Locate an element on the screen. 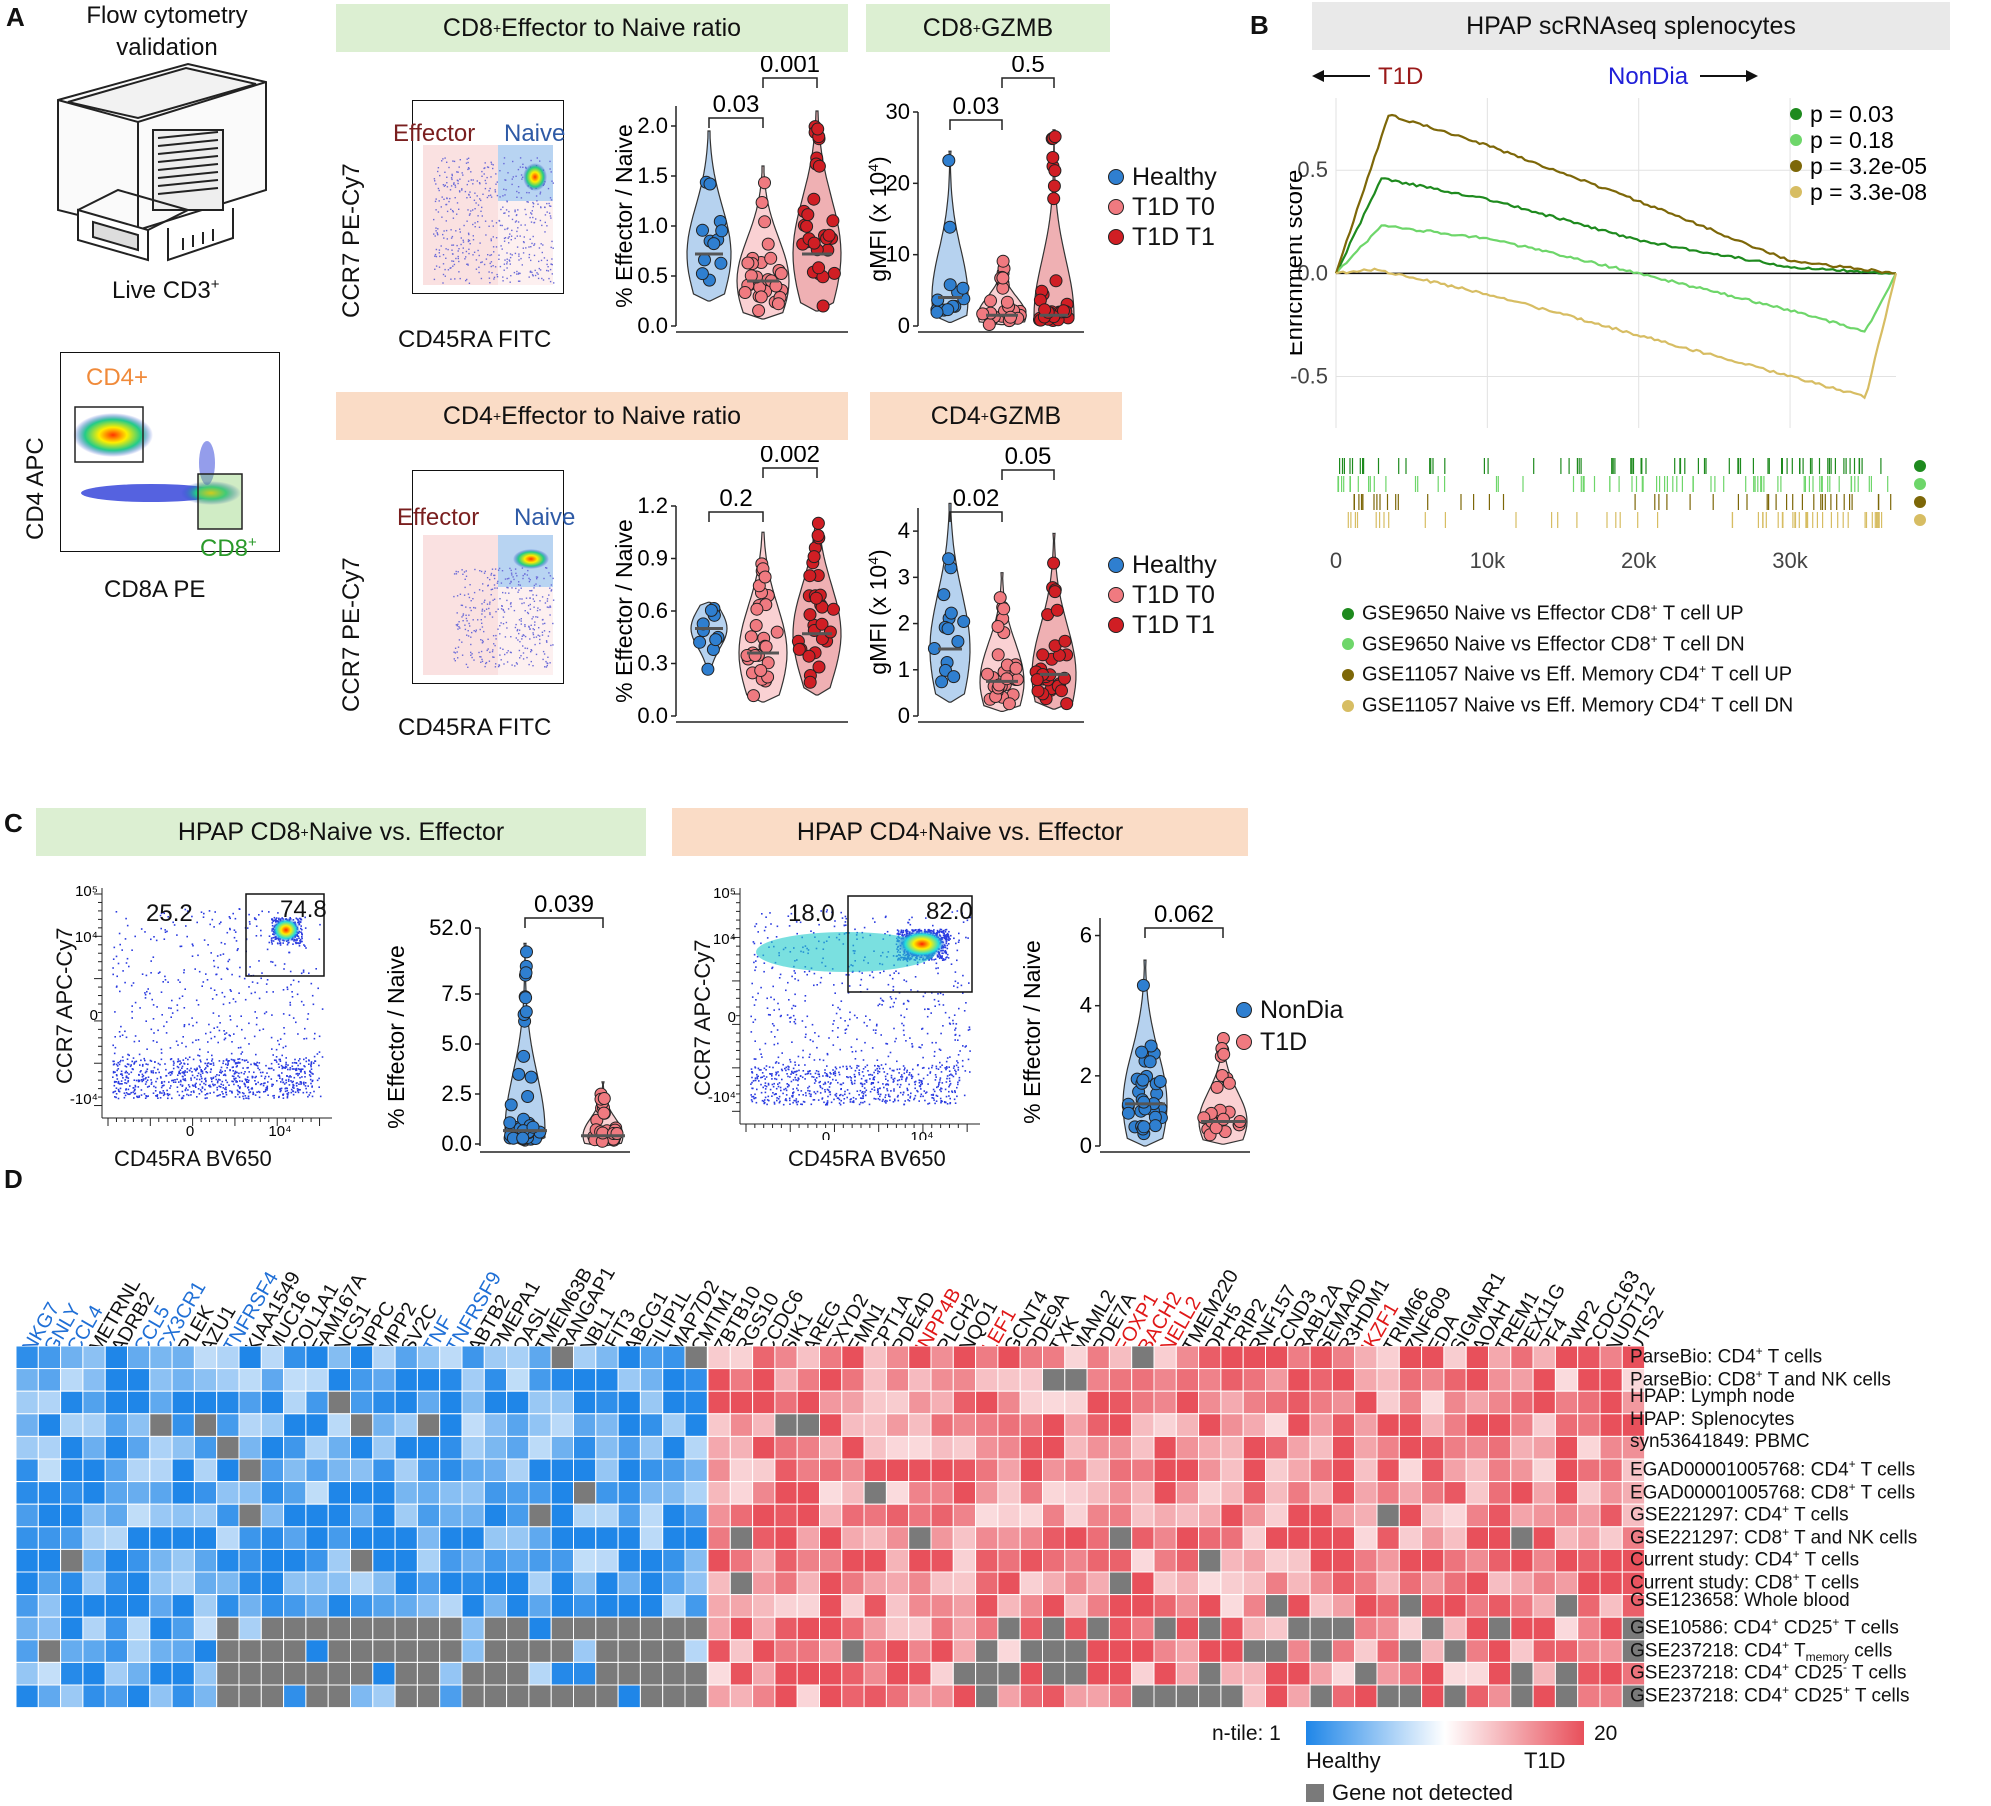  panel-label-a: A is located at coordinates (15, 17).